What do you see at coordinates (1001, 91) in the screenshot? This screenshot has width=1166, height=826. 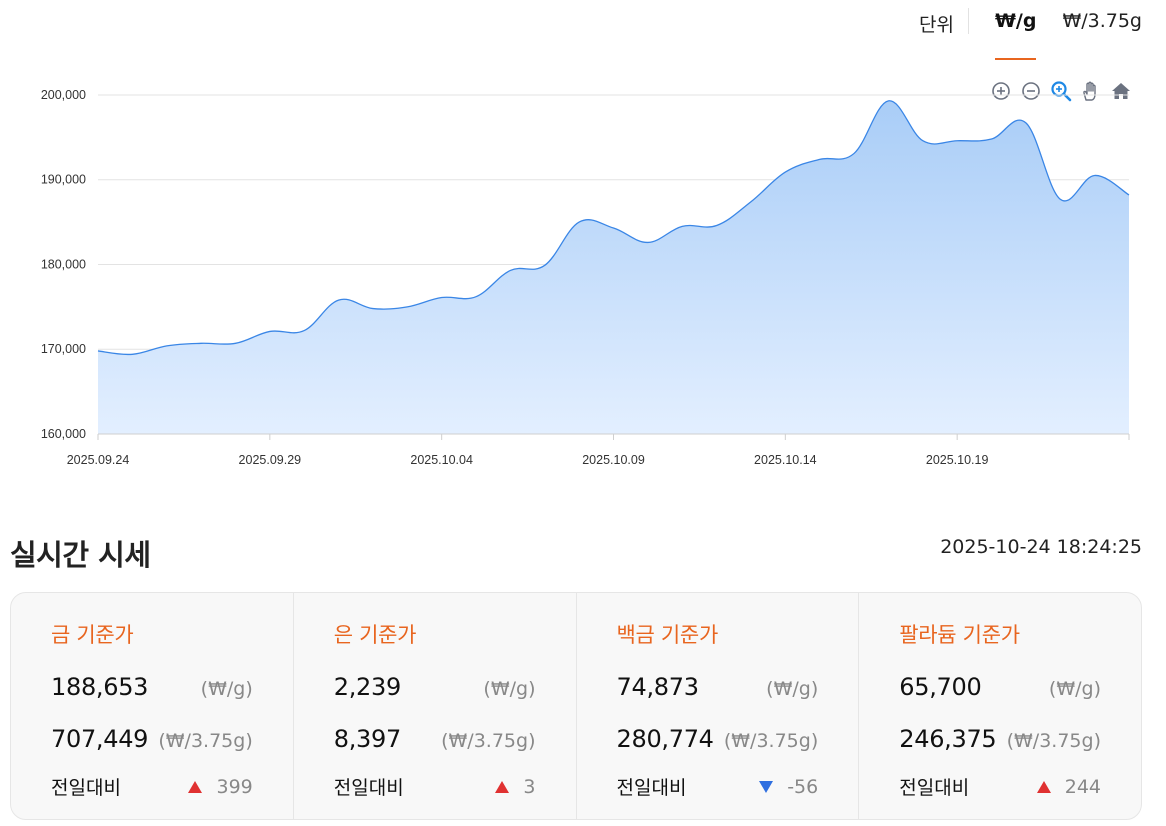 I see `zoom-in-icon` at bounding box center [1001, 91].